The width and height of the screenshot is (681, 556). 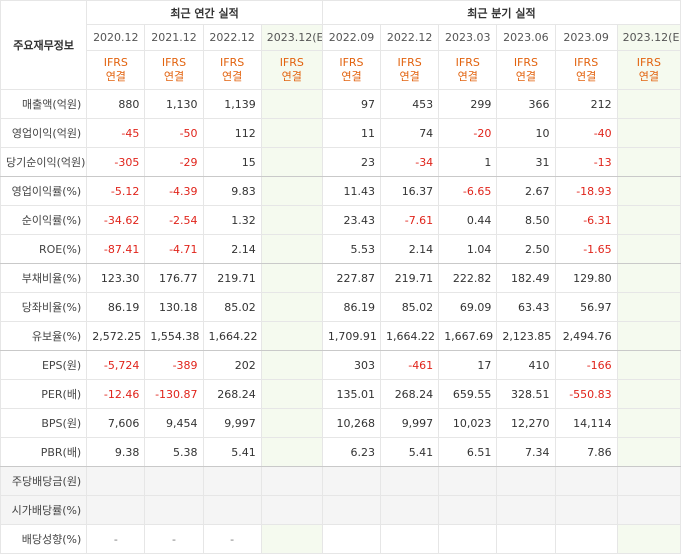 What do you see at coordinates (586, 191) in the screenshot?
I see `value: -18.93` at bounding box center [586, 191].